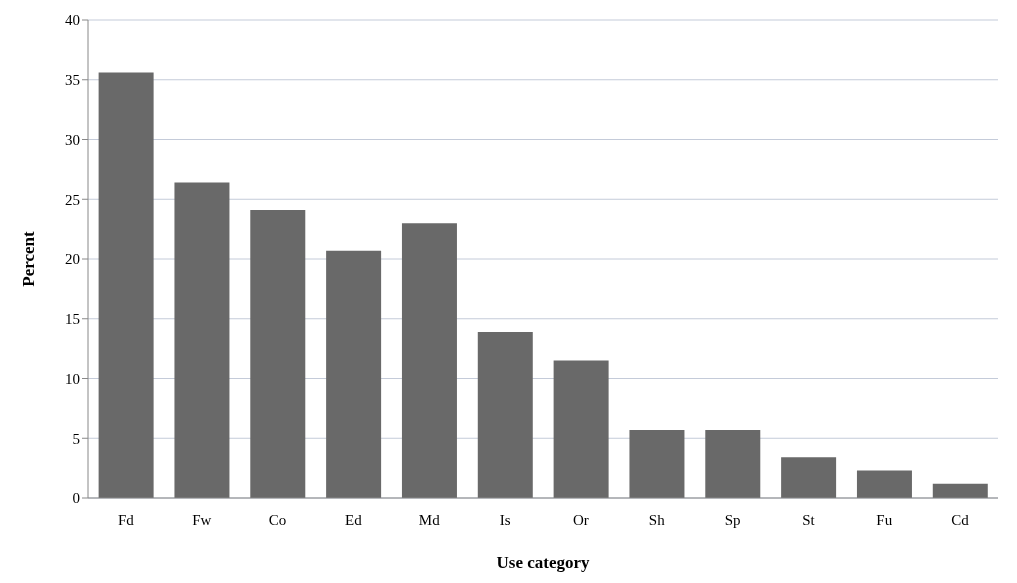 The height and width of the screenshot is (583, 1017). What do you see at coordinates (884, 519) in the screenshot?
I see `x-tick-label: Fu` at bounding box center [884, 519].